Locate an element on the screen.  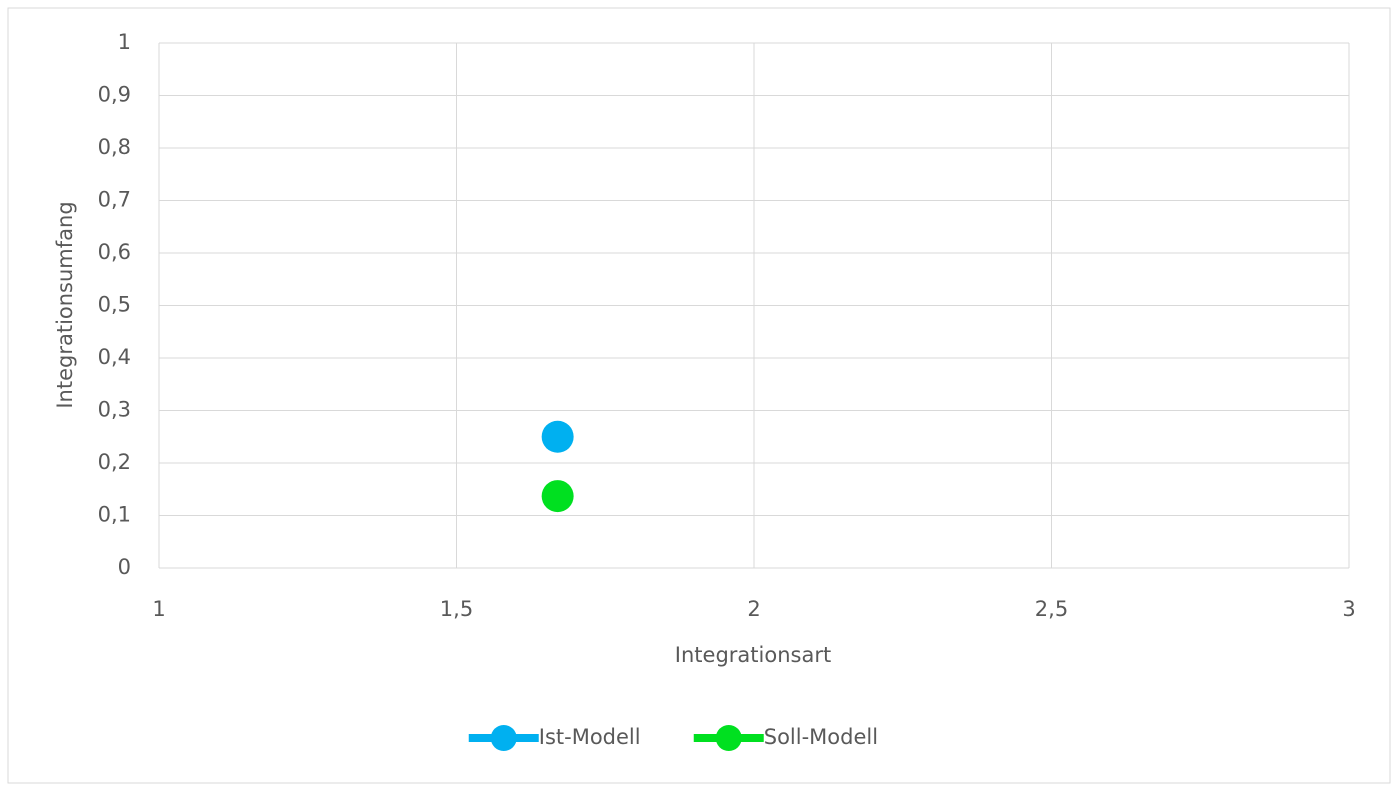
y-tick-label: 0,1 is located at coordinates (114, 515).